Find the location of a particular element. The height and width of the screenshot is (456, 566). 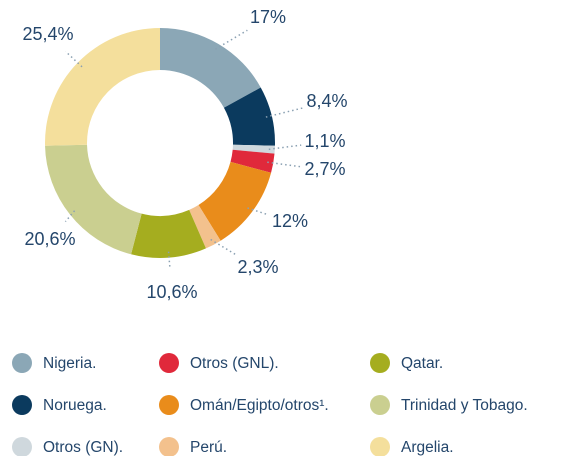

data-label: 1,1% is located at coordinates (324, 141).